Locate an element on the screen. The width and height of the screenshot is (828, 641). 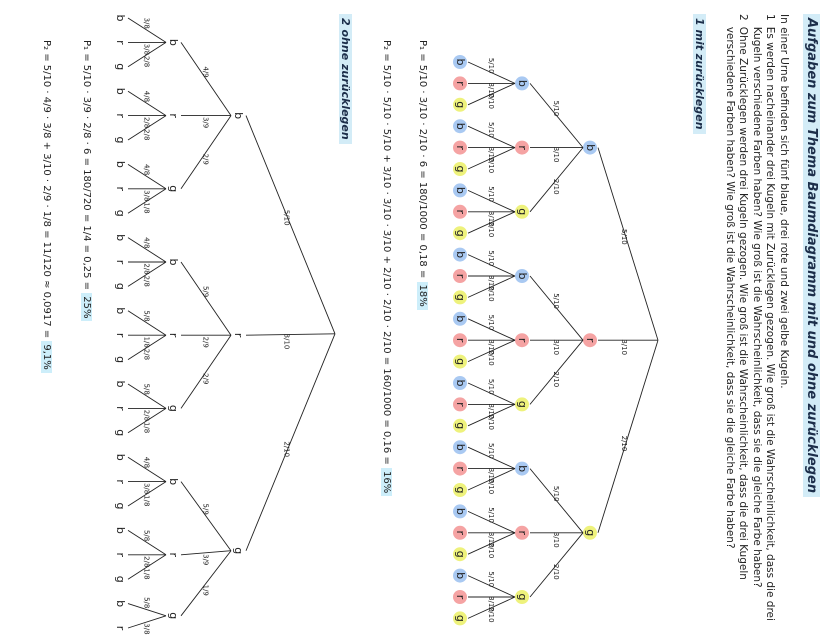
branch-probability: 2/8 is located at coordinates (147, 415).